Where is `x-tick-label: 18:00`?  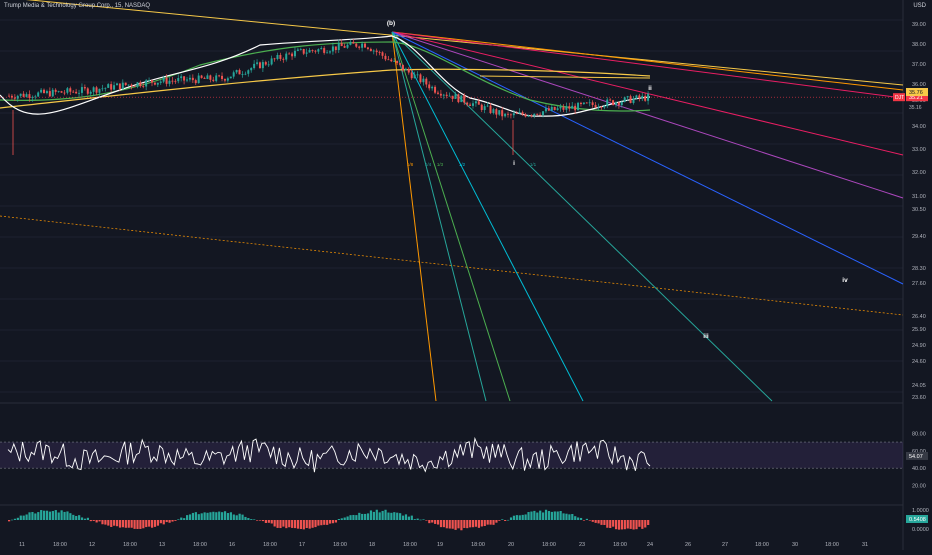 x-tick-label: 18:00 is located at coordinates (549, 545).